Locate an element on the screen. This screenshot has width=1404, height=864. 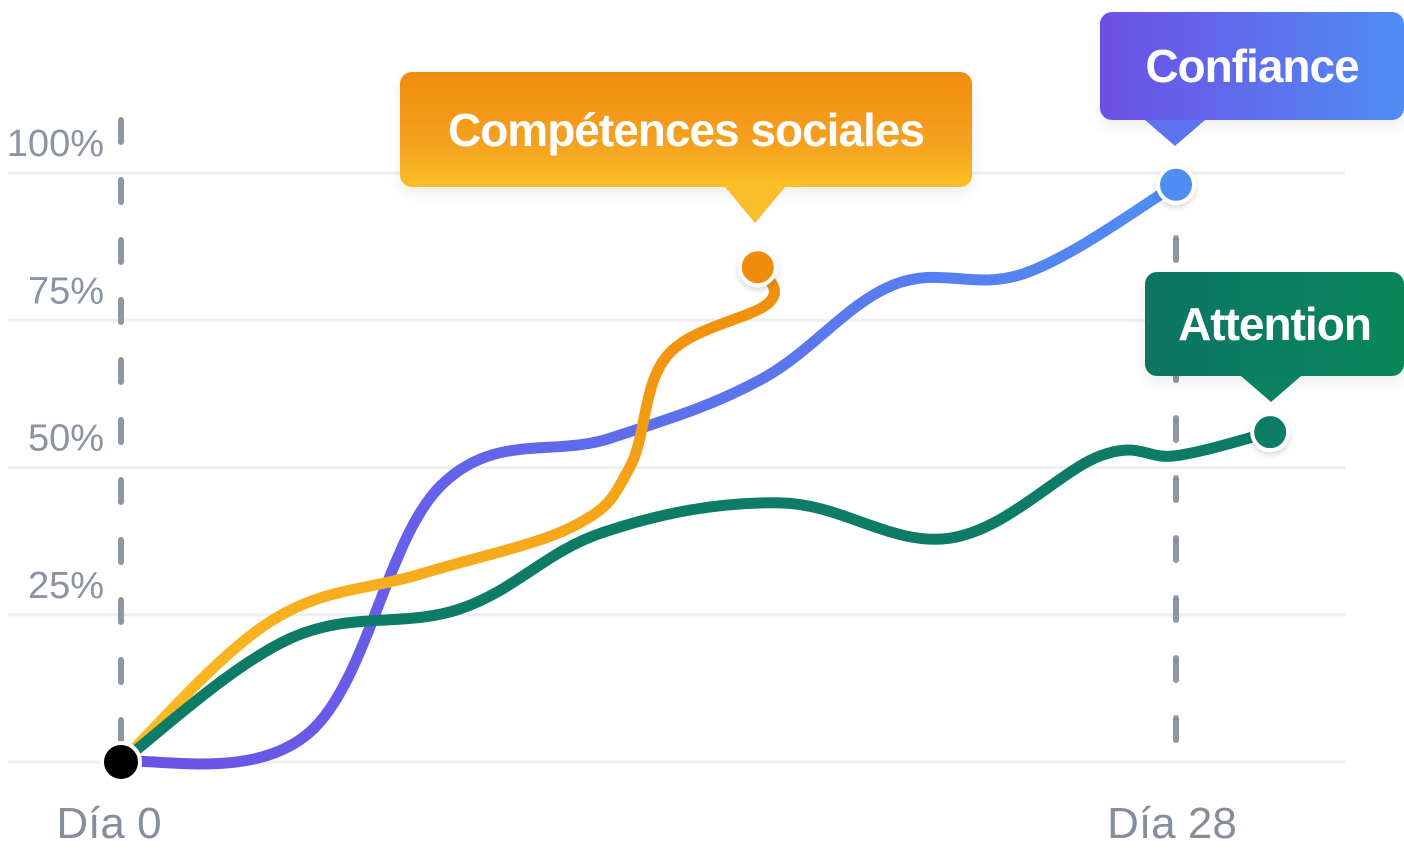
x-tick-label: Día 0 is located at coordinates (108, 823).